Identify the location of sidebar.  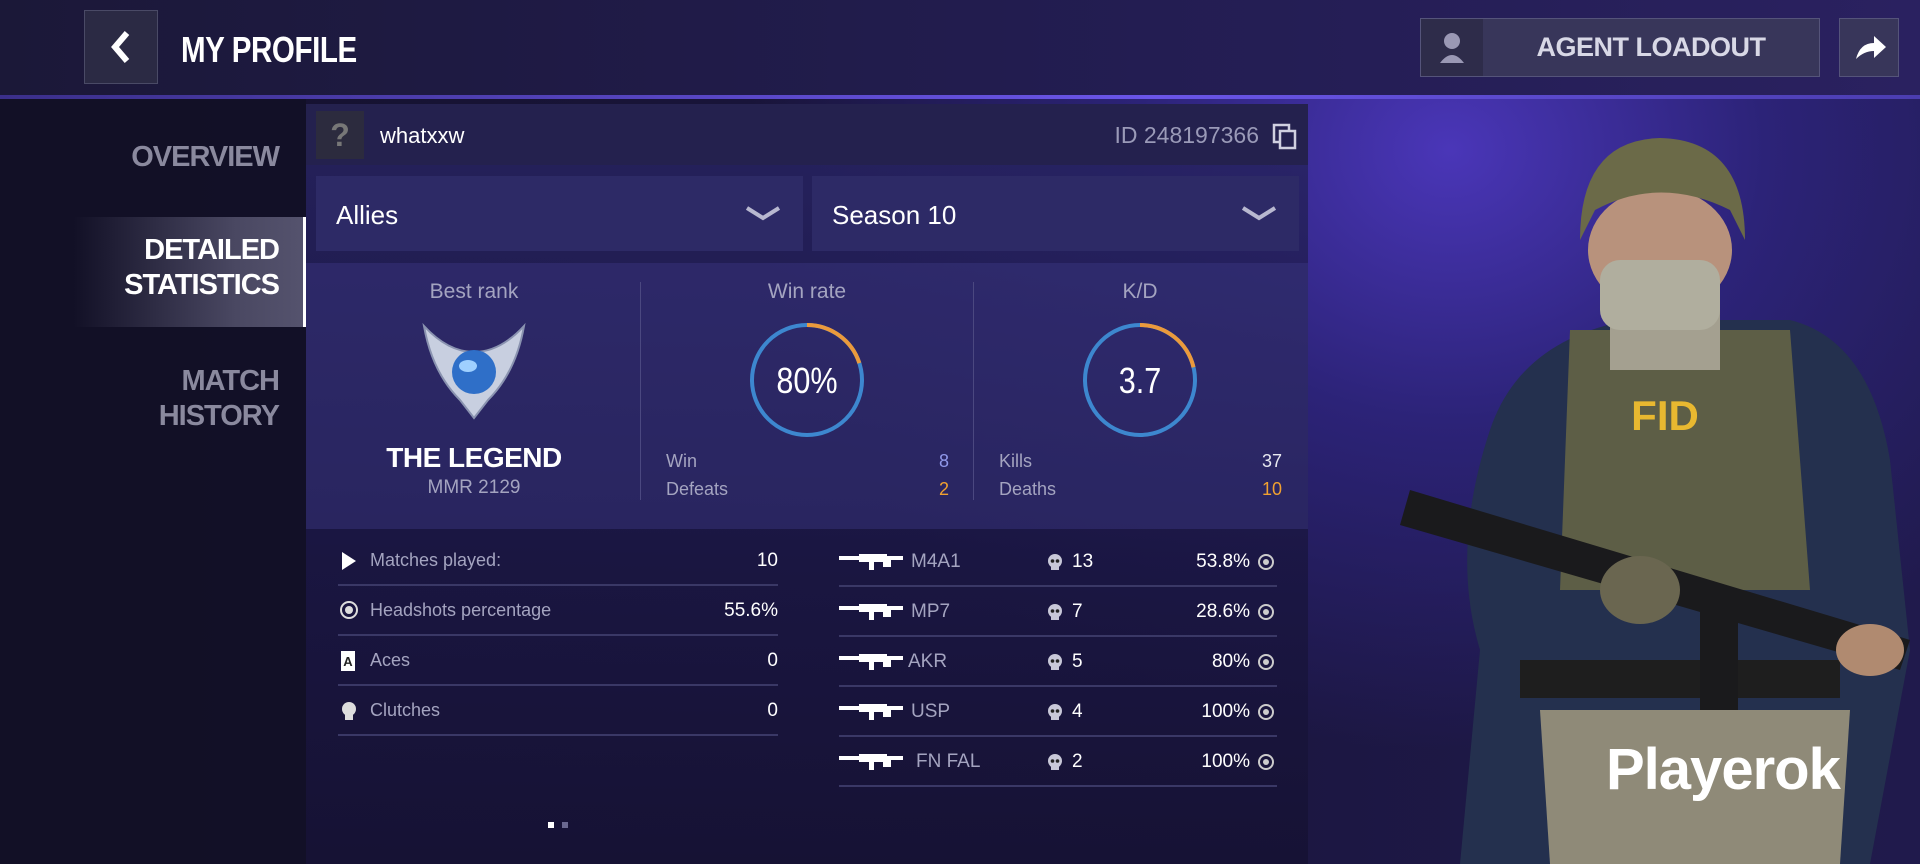
(153, 481).